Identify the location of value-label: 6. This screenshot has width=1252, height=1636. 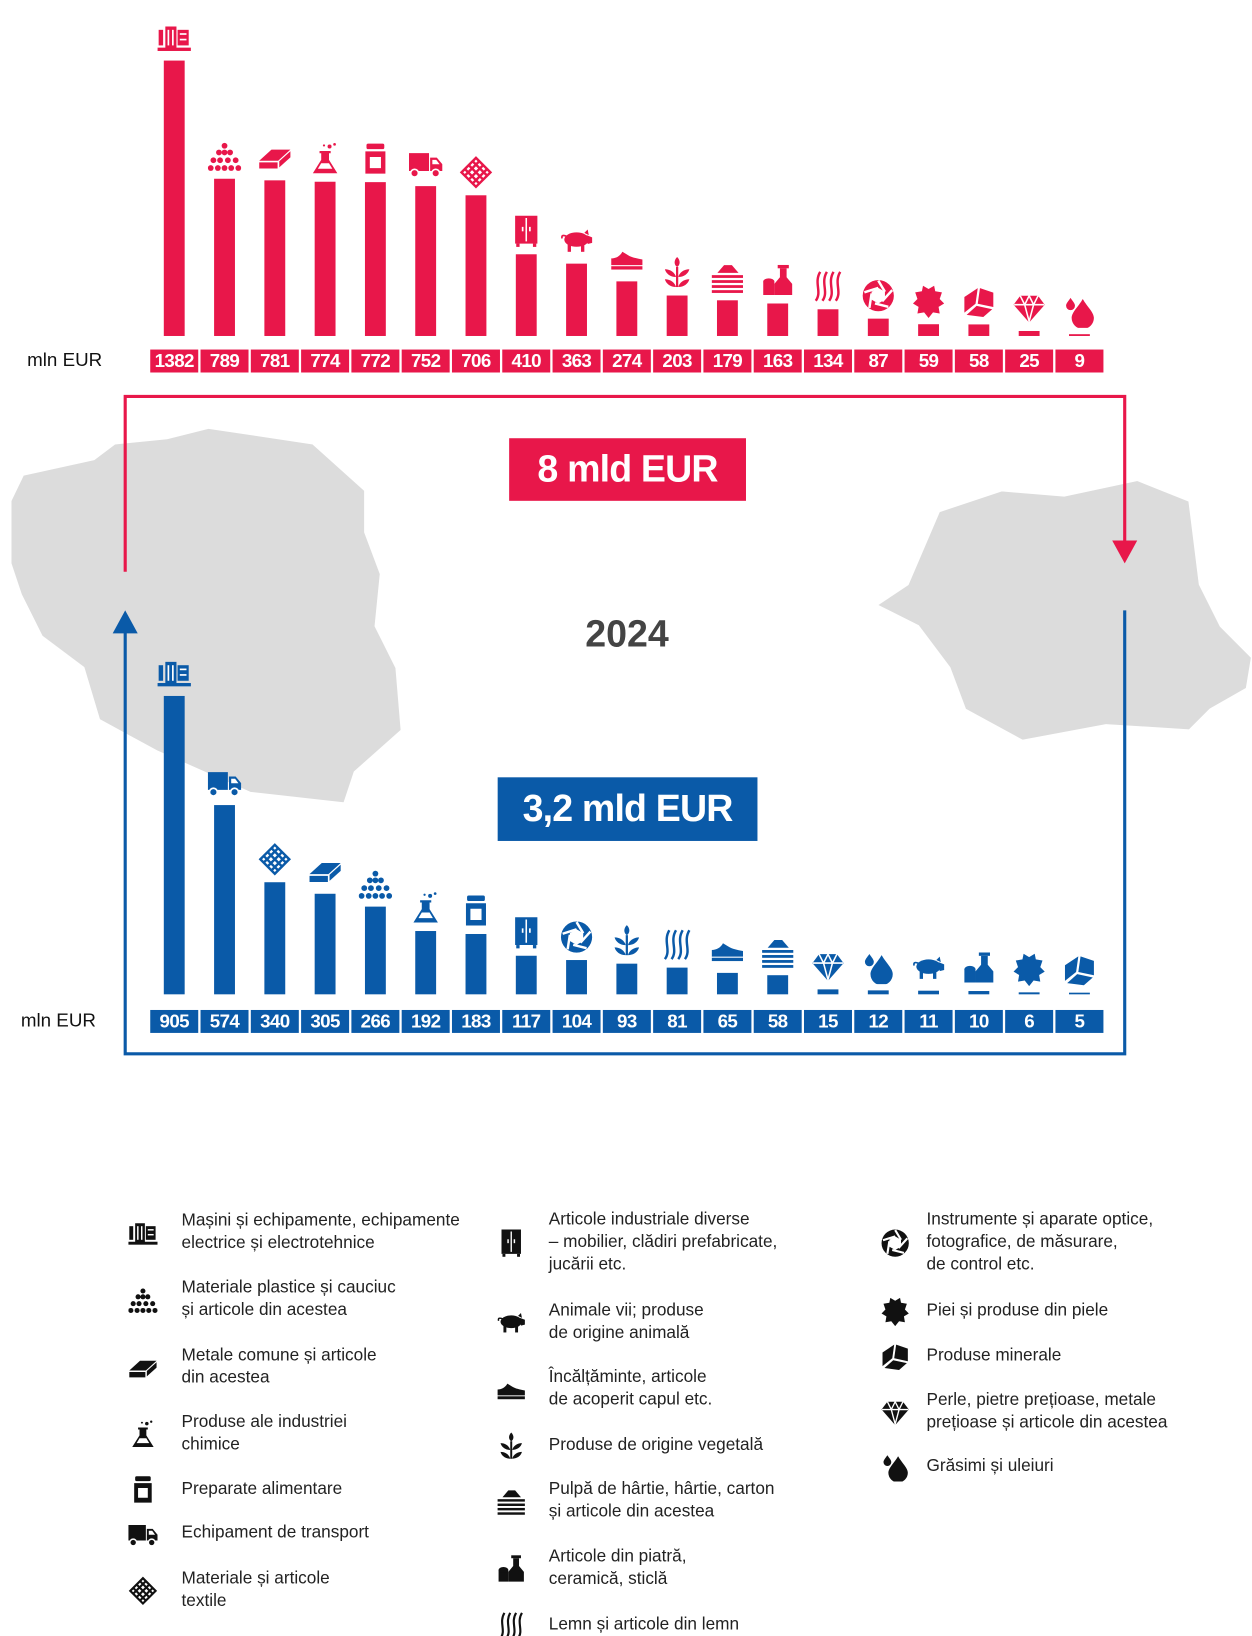
(1029, 1020).